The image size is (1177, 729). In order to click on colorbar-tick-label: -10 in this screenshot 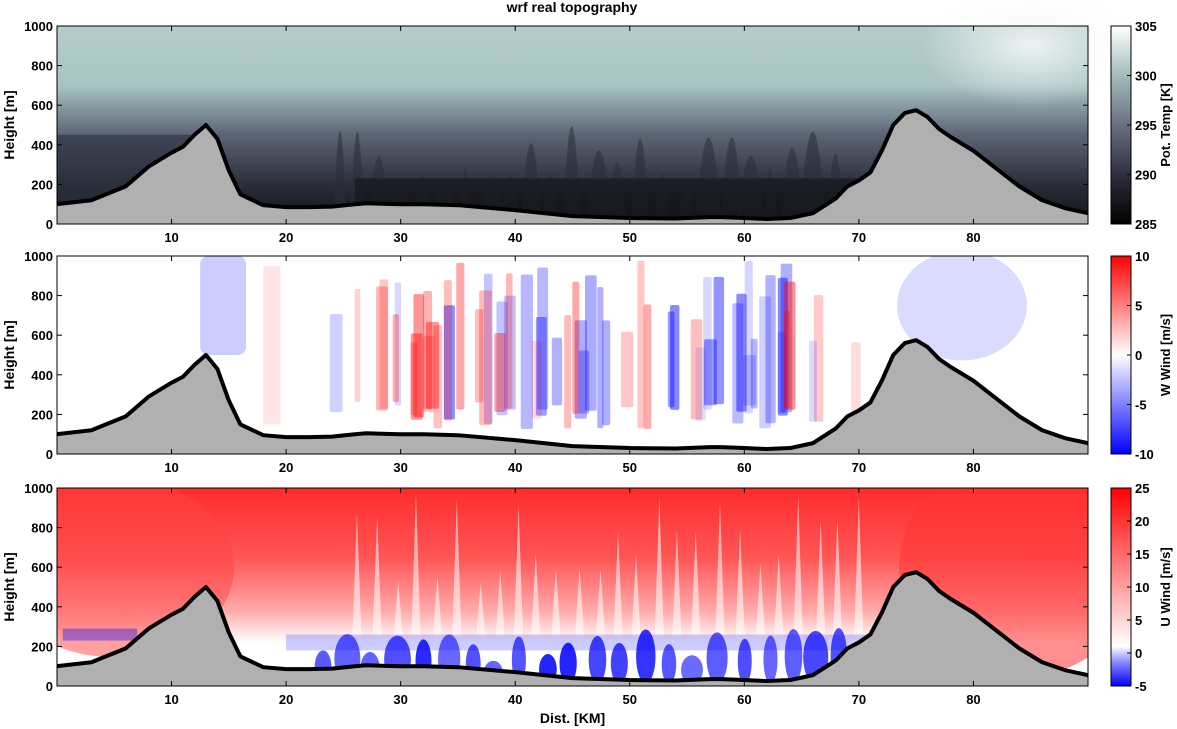, I will do `click(1144, 454)`.